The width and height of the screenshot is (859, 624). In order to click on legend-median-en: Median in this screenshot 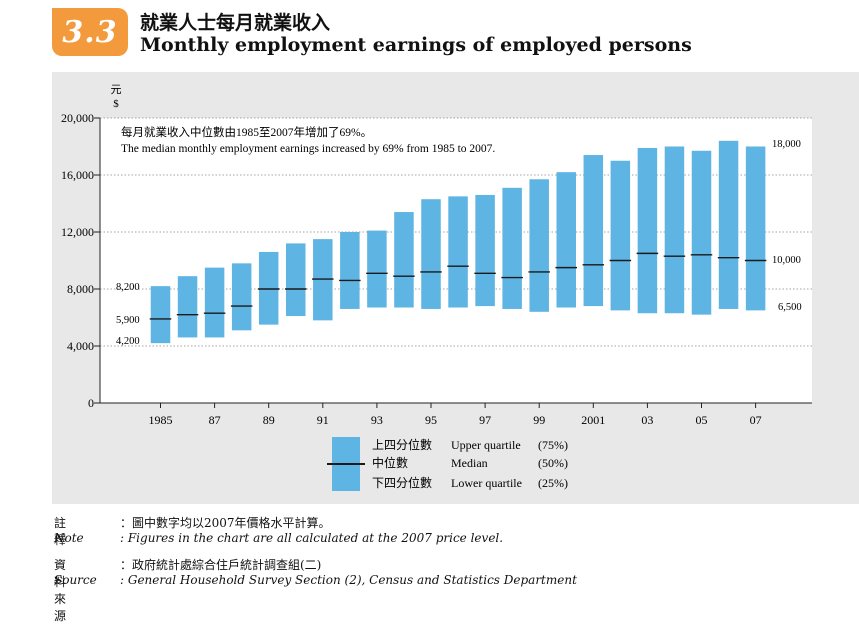, I will do `click(469, 463)`.